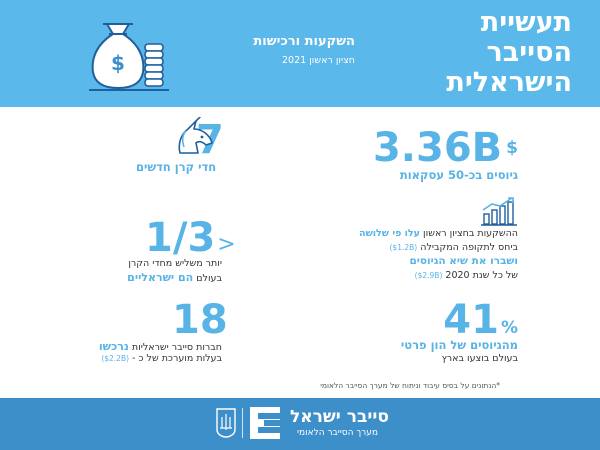  I want to click on acquired-line-2-amount: (2.2B$), so click(115, 358).